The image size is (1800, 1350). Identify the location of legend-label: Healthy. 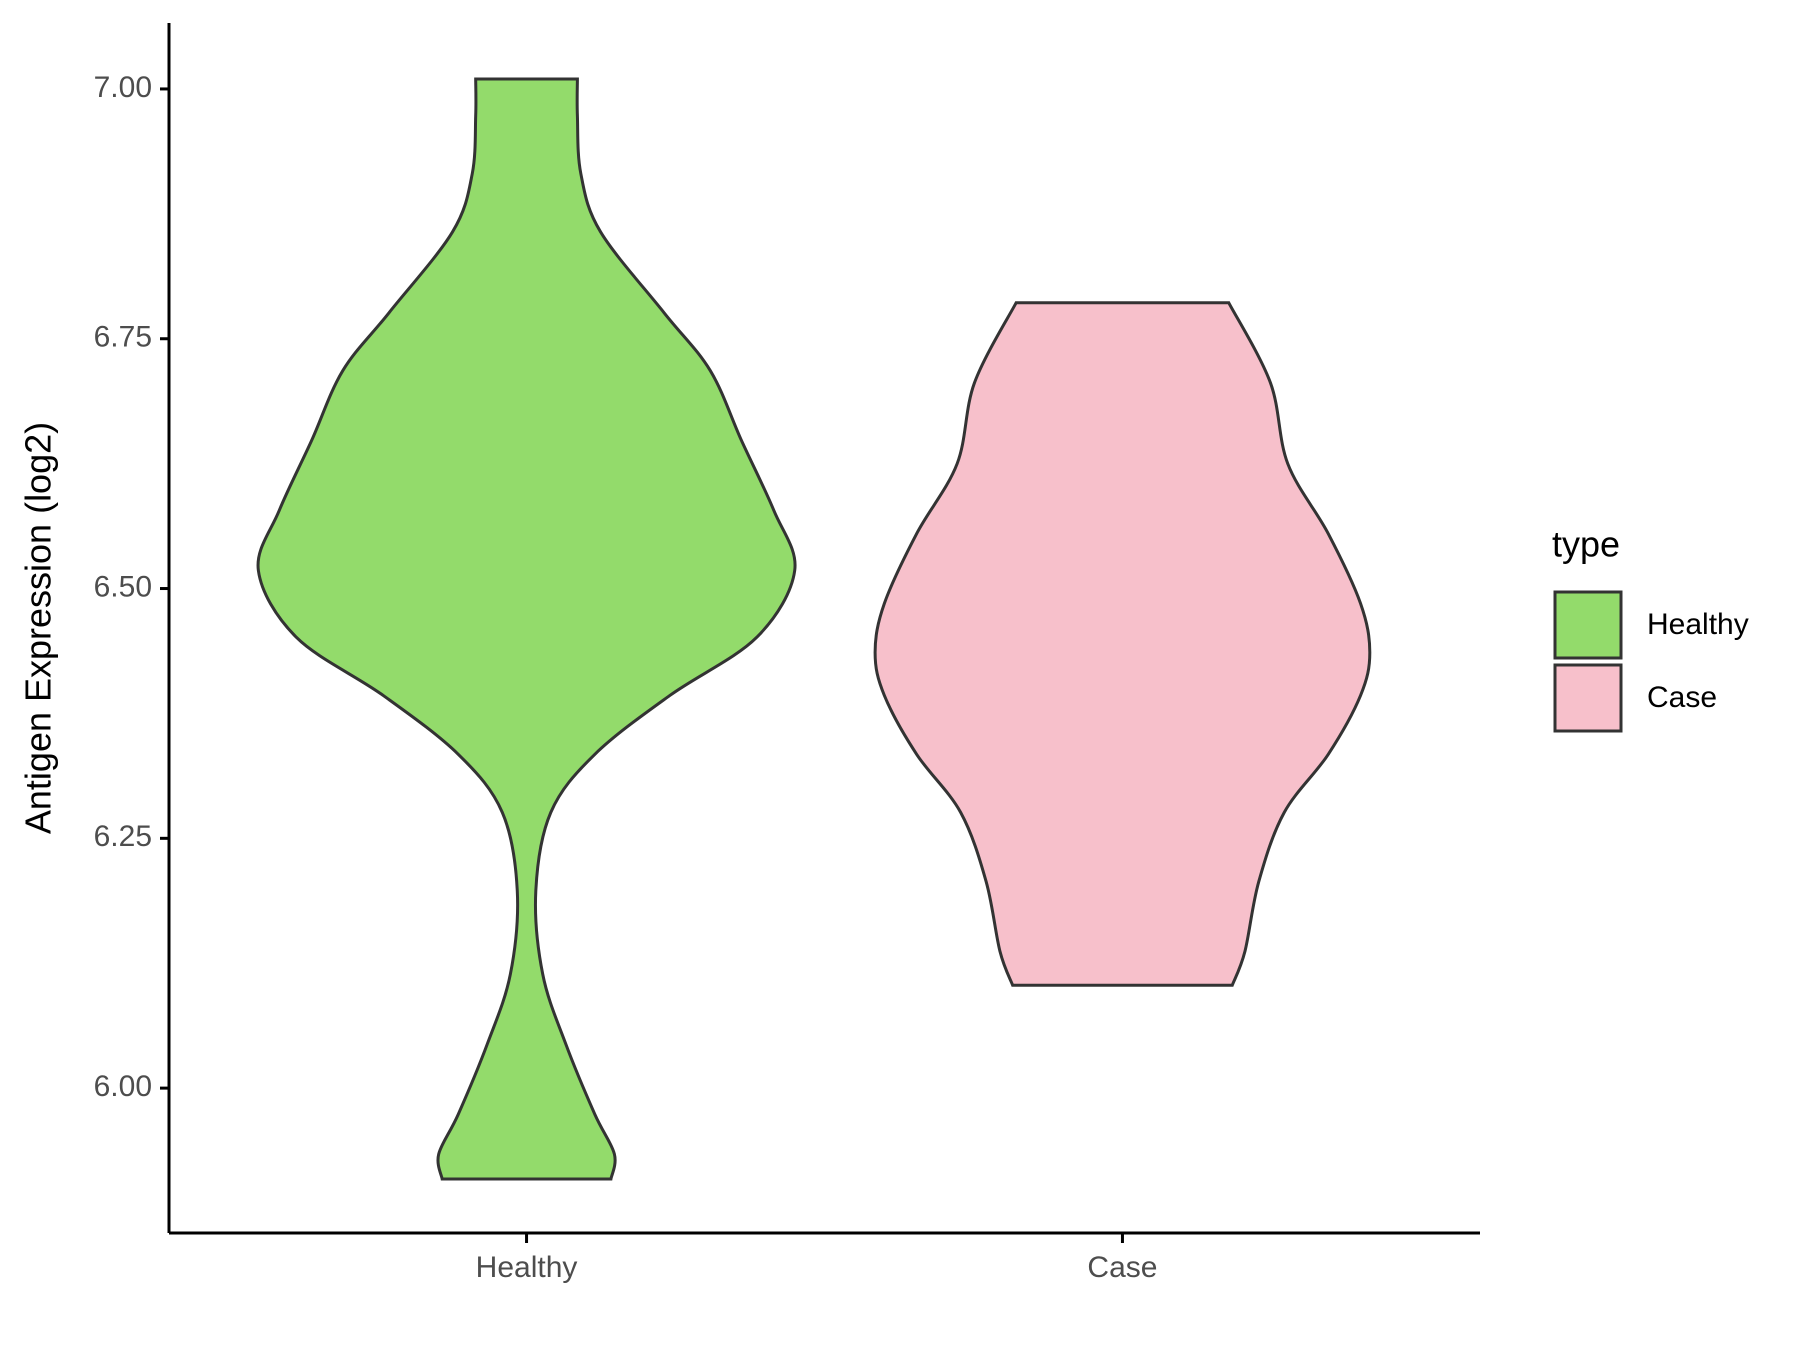
(1698, 624).